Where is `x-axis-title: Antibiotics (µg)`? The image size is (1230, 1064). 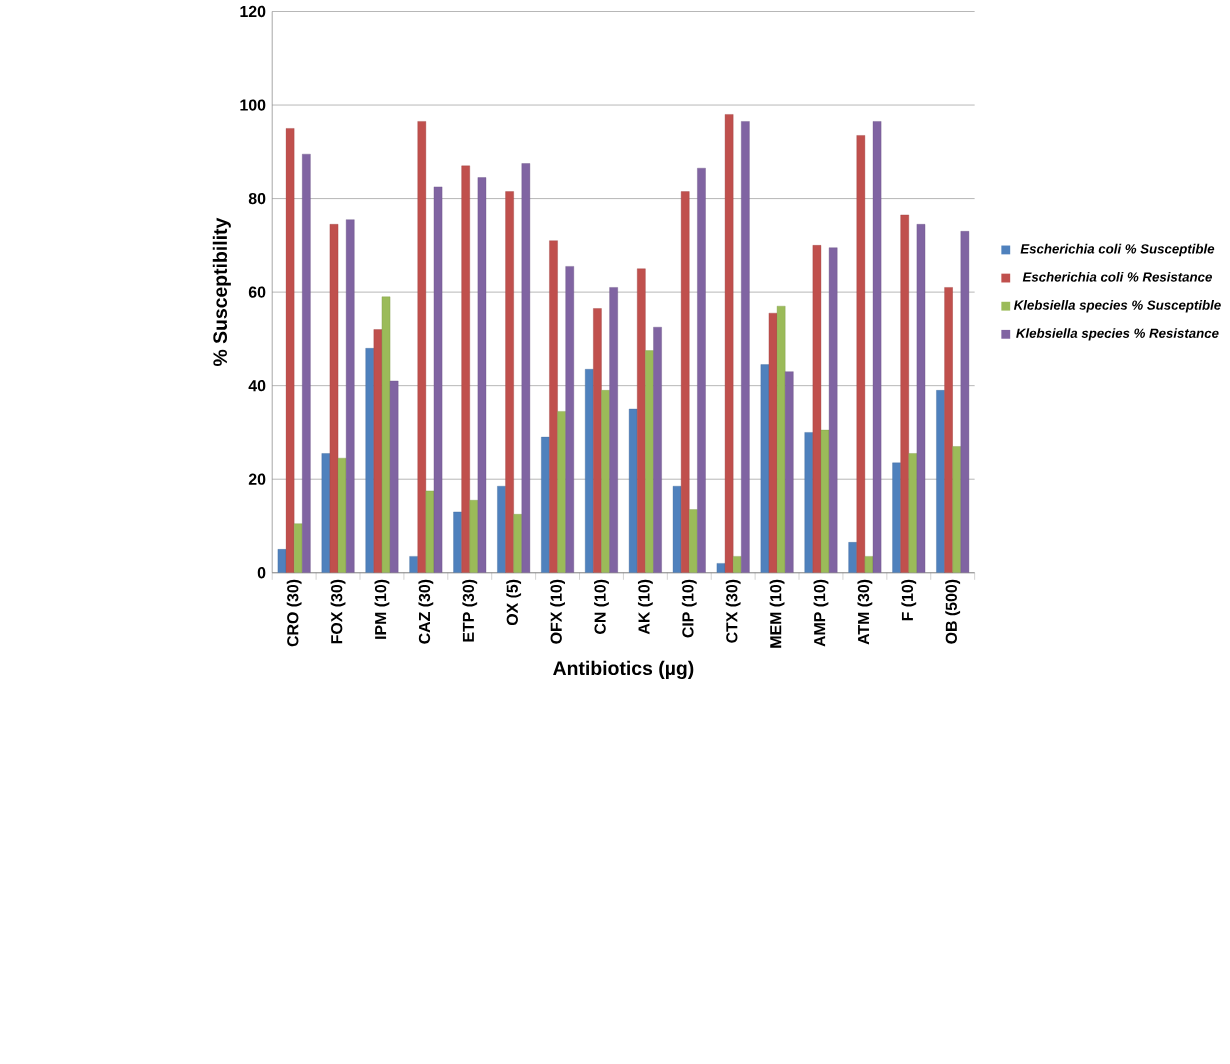
x-axis-title: Antibiotics (µg) is located at coordinates (623, 670).